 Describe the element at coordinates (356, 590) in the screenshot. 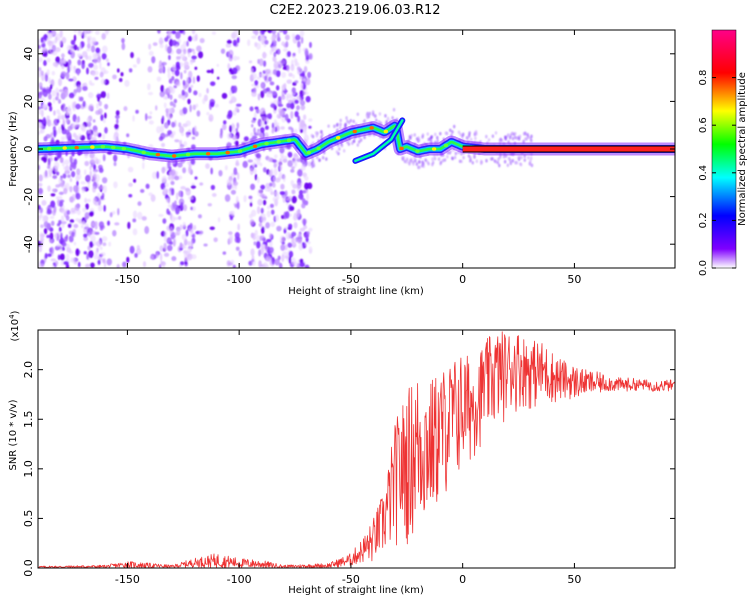

I see `snr-x-label: Height of straight line (km)` at that location.